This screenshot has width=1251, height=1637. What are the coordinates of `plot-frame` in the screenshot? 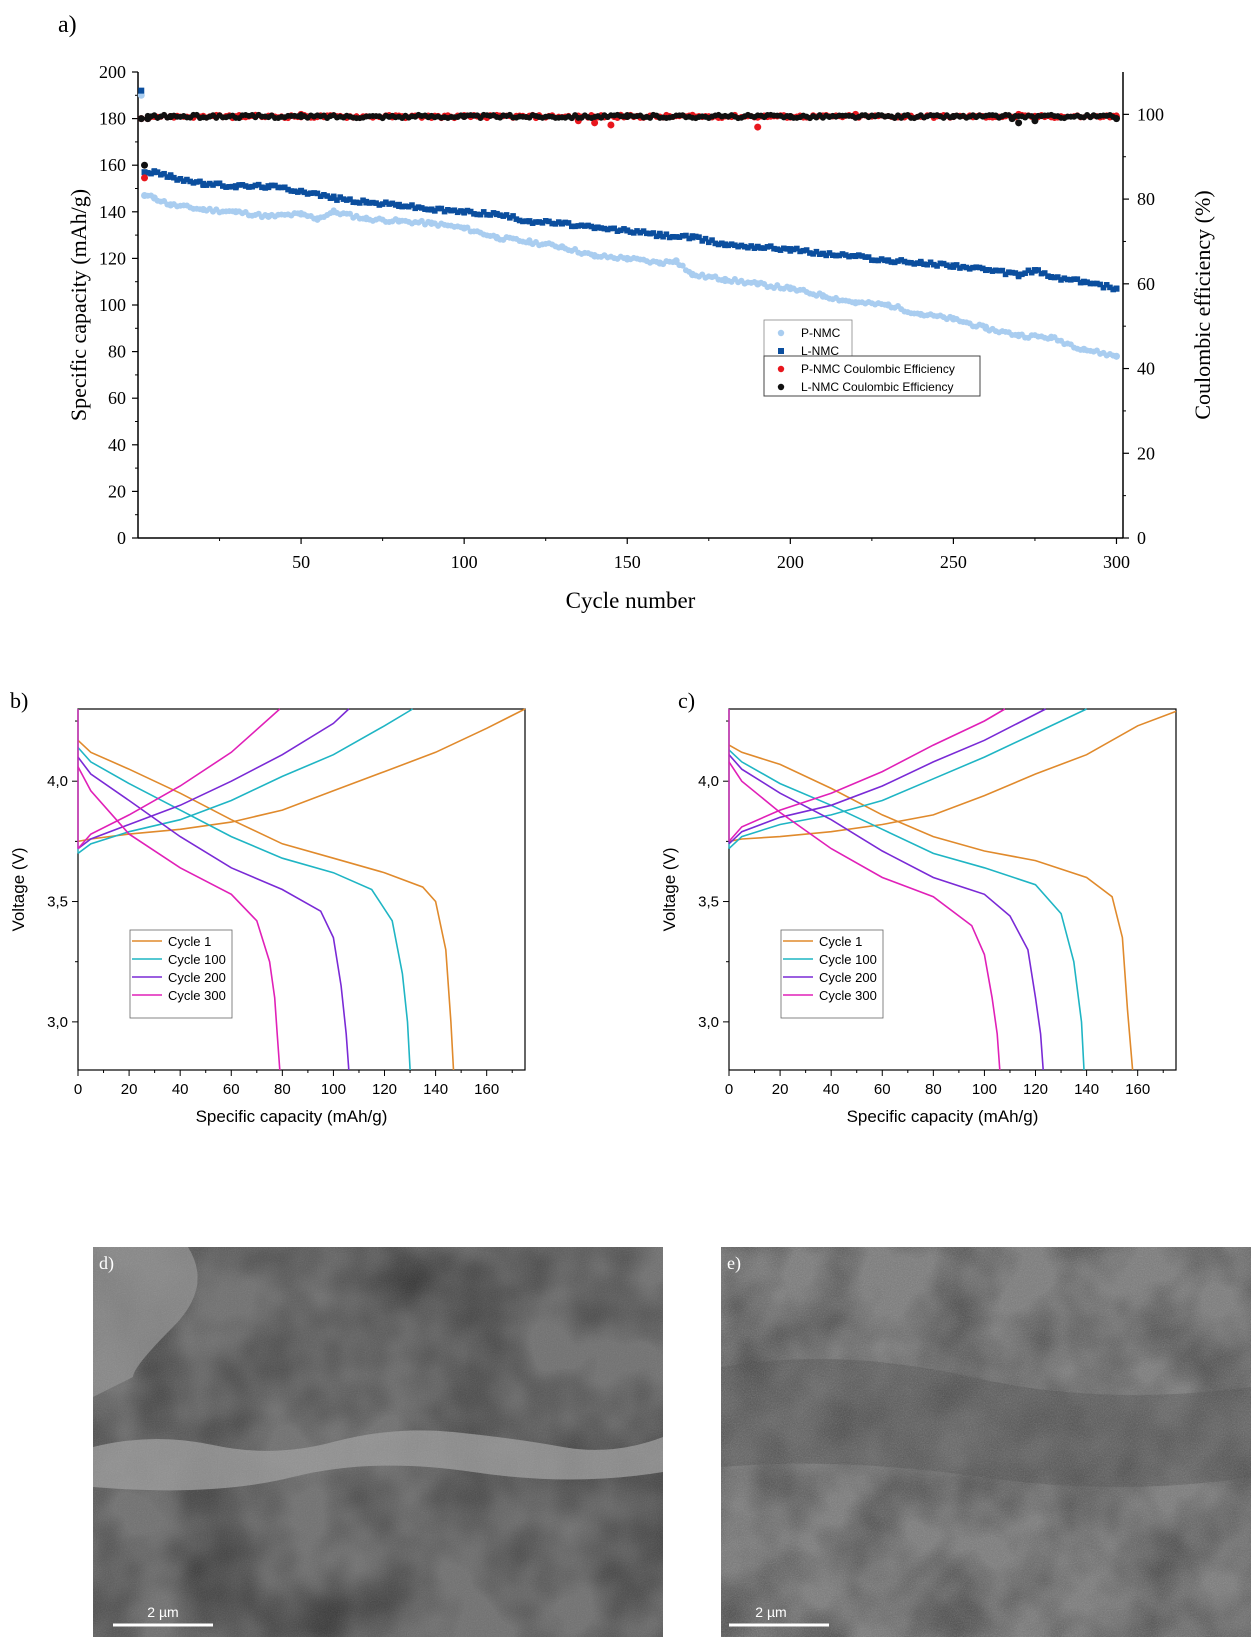 It's located at (952, 889).